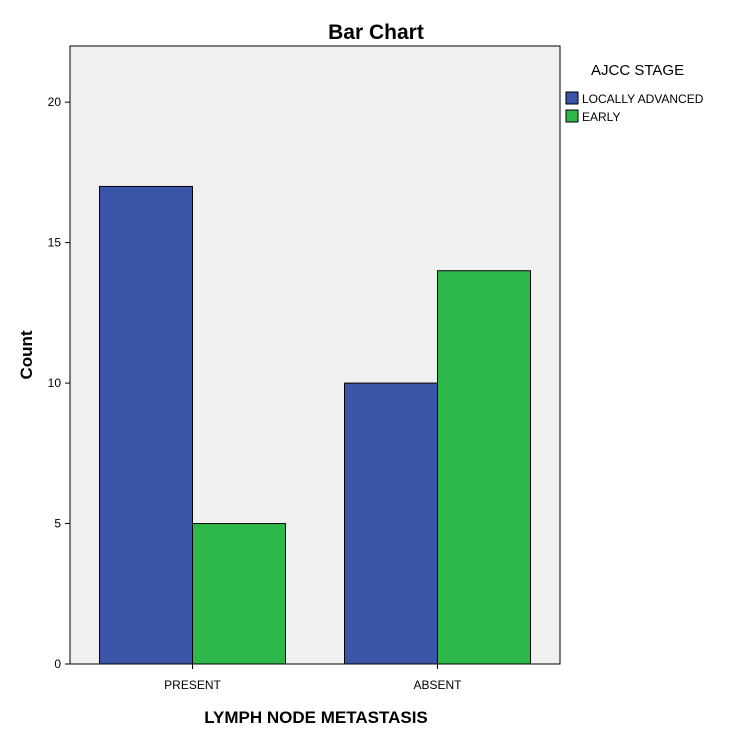  What do you see at coordinates (55, 102) in the screenshot?
I see `y-tick-label-20: 20` at bounding box center [55, 102].